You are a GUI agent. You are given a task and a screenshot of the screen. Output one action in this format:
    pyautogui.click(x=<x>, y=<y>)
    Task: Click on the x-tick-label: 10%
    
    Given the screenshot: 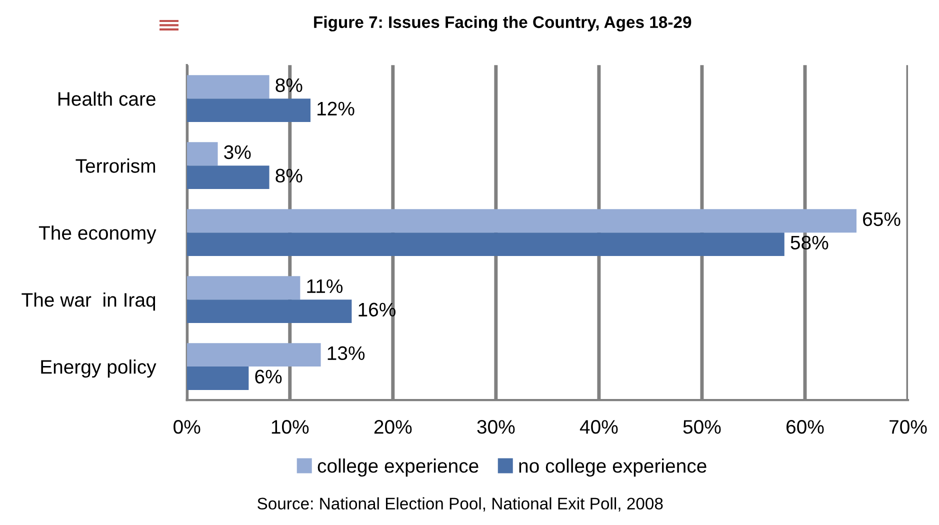 What is the action you would take?
    pyautogui.click(x=290, y=427)
    